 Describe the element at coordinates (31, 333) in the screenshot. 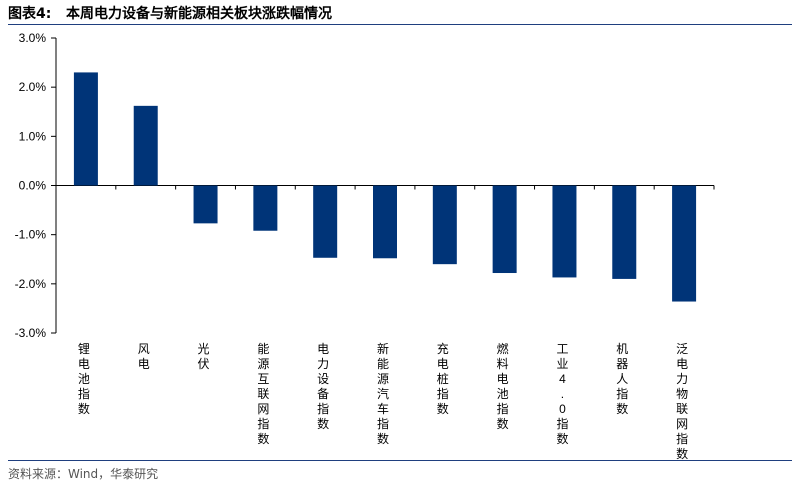

I see `y-tick-label: -3.0%` at that location.